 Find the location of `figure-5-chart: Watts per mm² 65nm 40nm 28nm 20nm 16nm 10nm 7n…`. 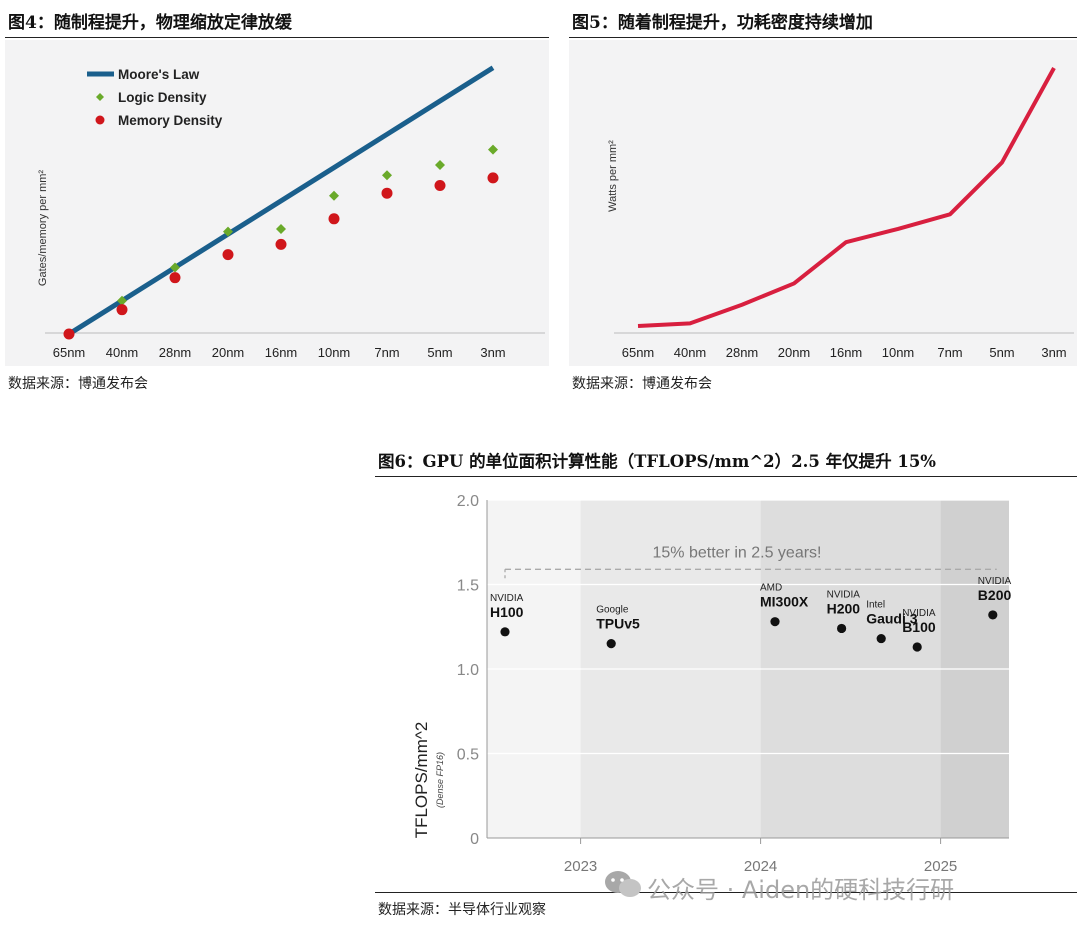

figure-5-chart: Watts per mm² 65nm 40nm 28nm 20nm 16nm 10nm 7n… is located at coordinates (840, 213).